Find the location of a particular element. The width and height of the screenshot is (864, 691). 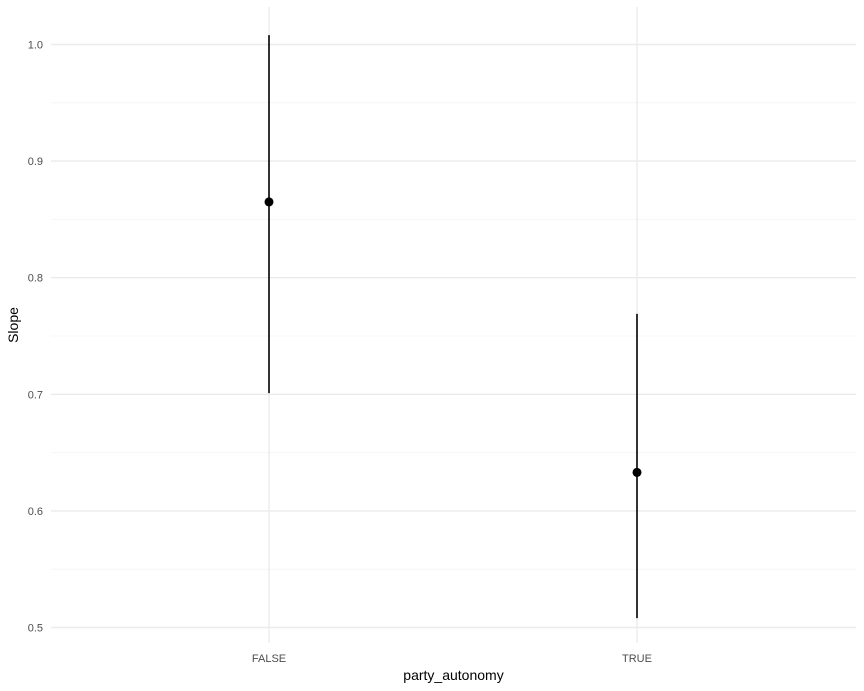

y-tick-label: 0.5 is located at coordinates (35, 629).